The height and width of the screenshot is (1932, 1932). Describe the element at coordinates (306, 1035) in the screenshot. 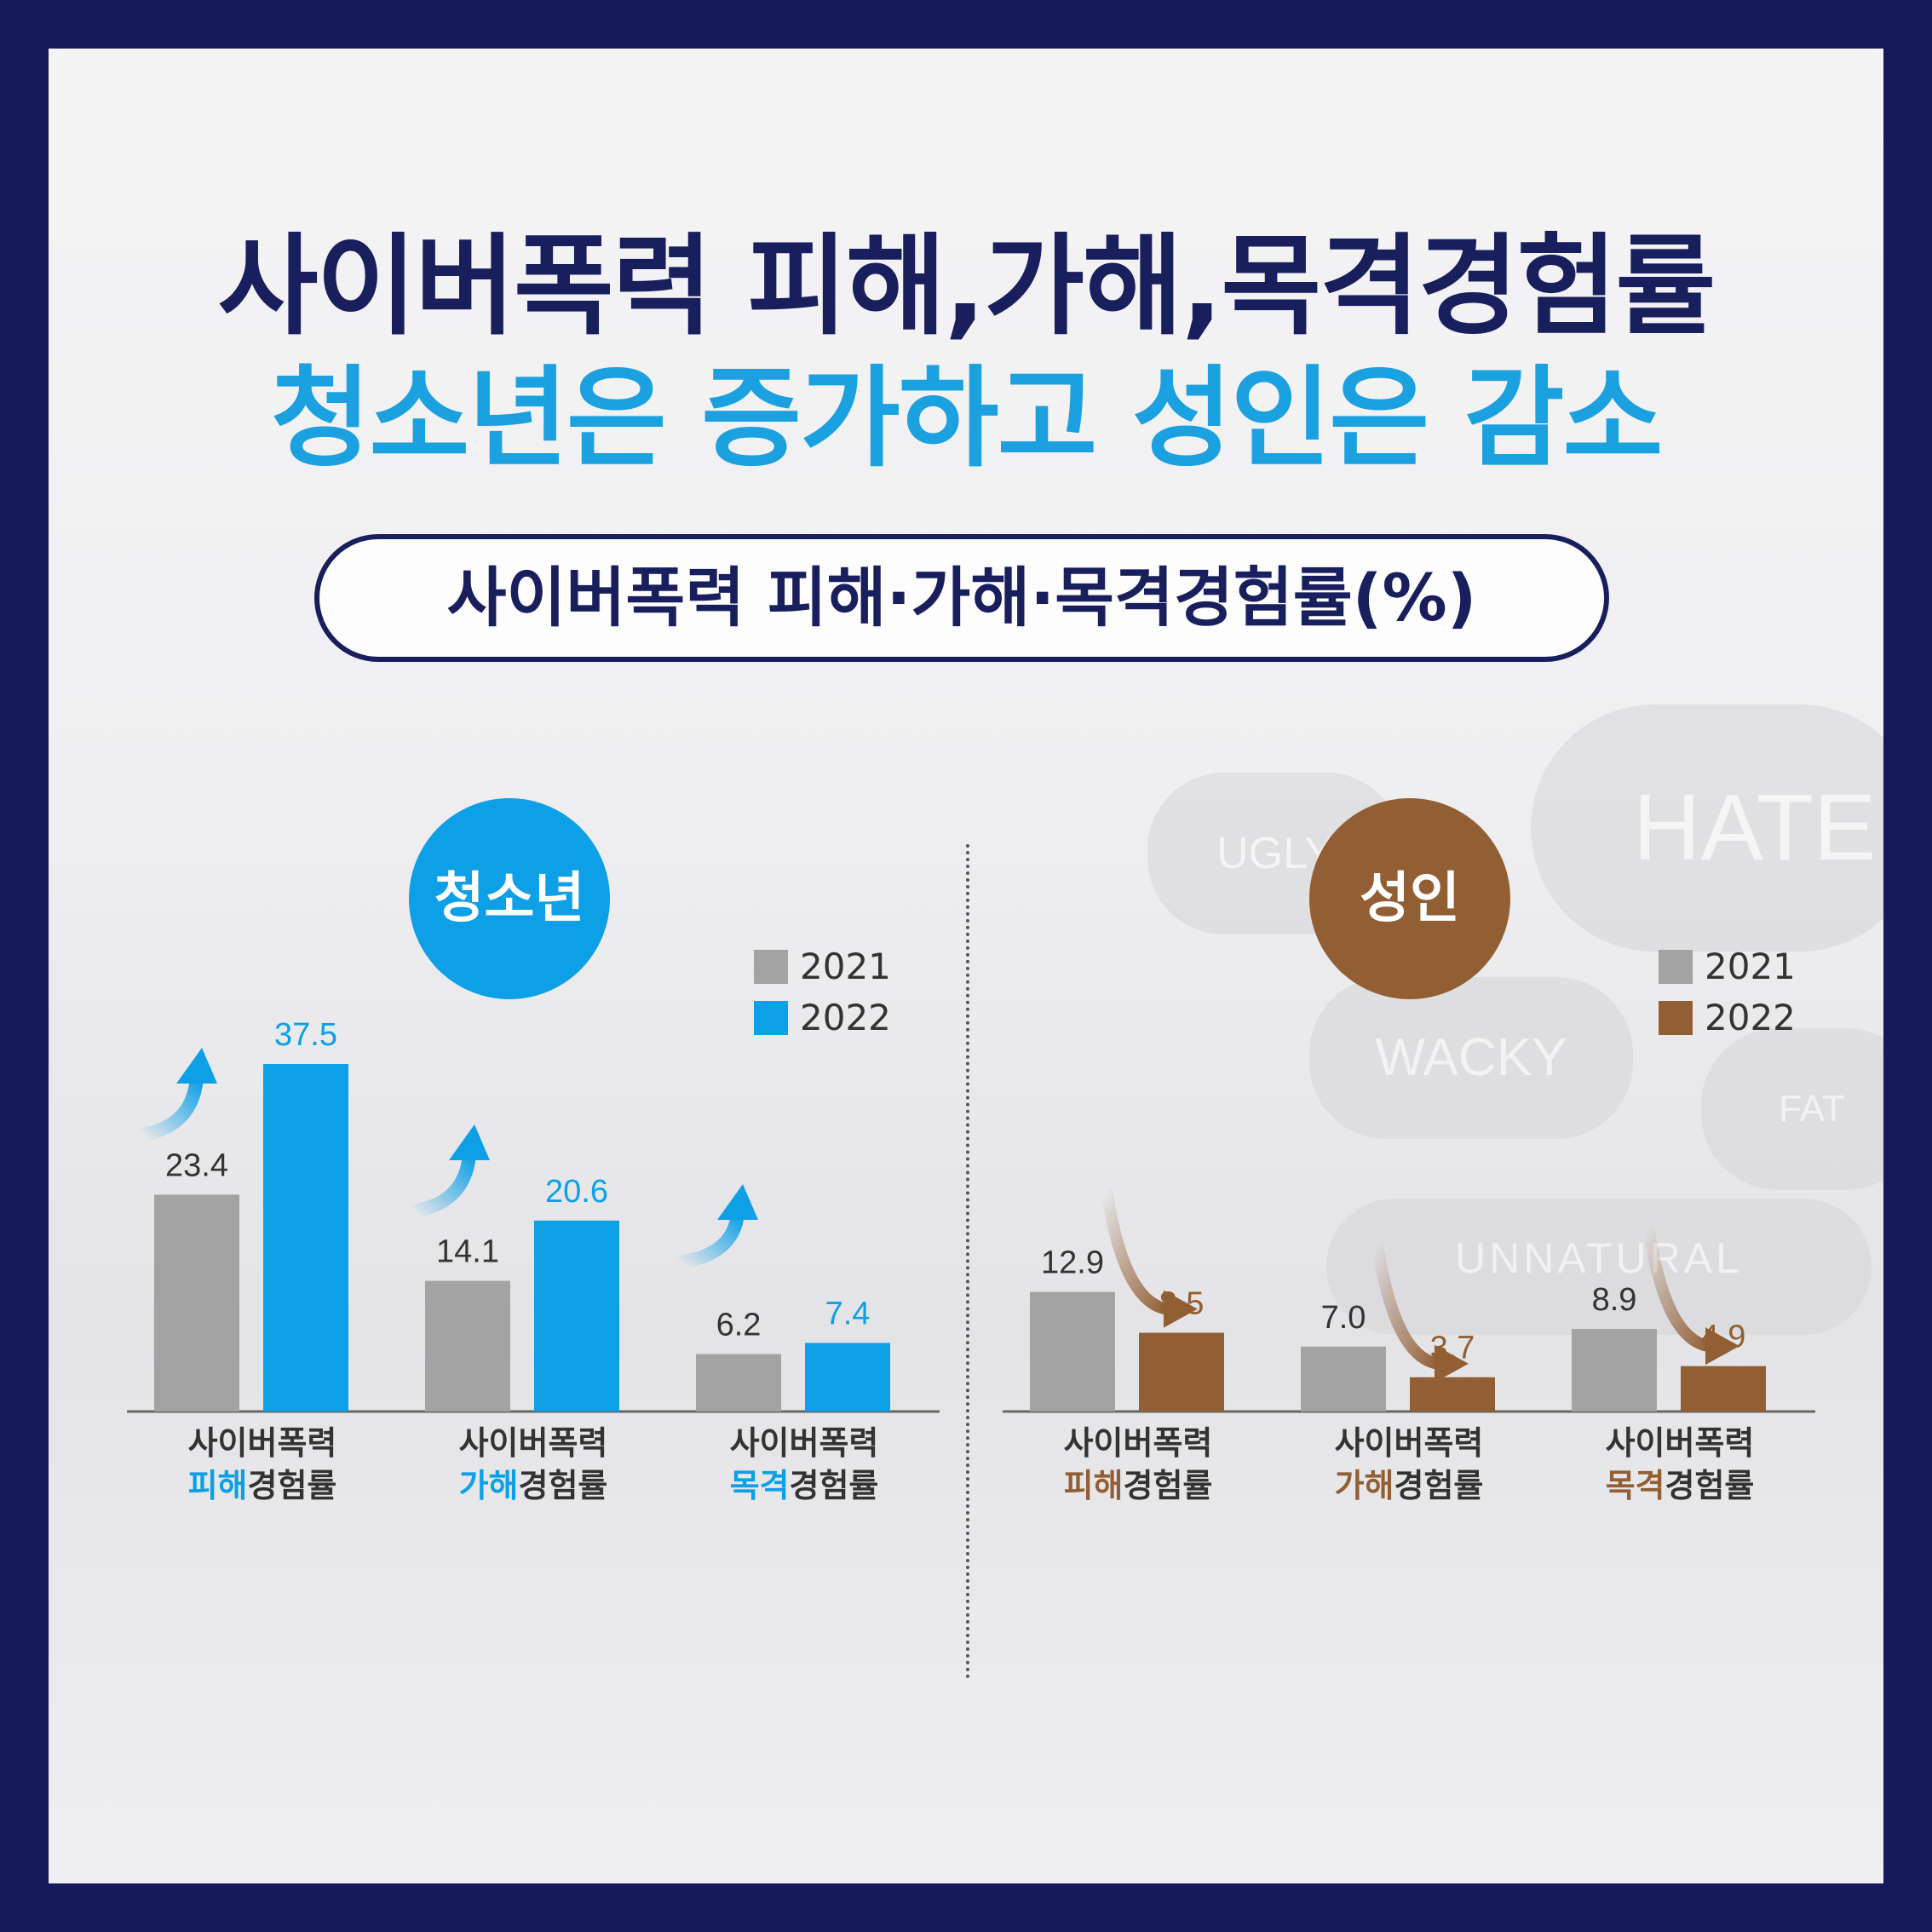

I see `data-label-2022: 37.5` at that location.